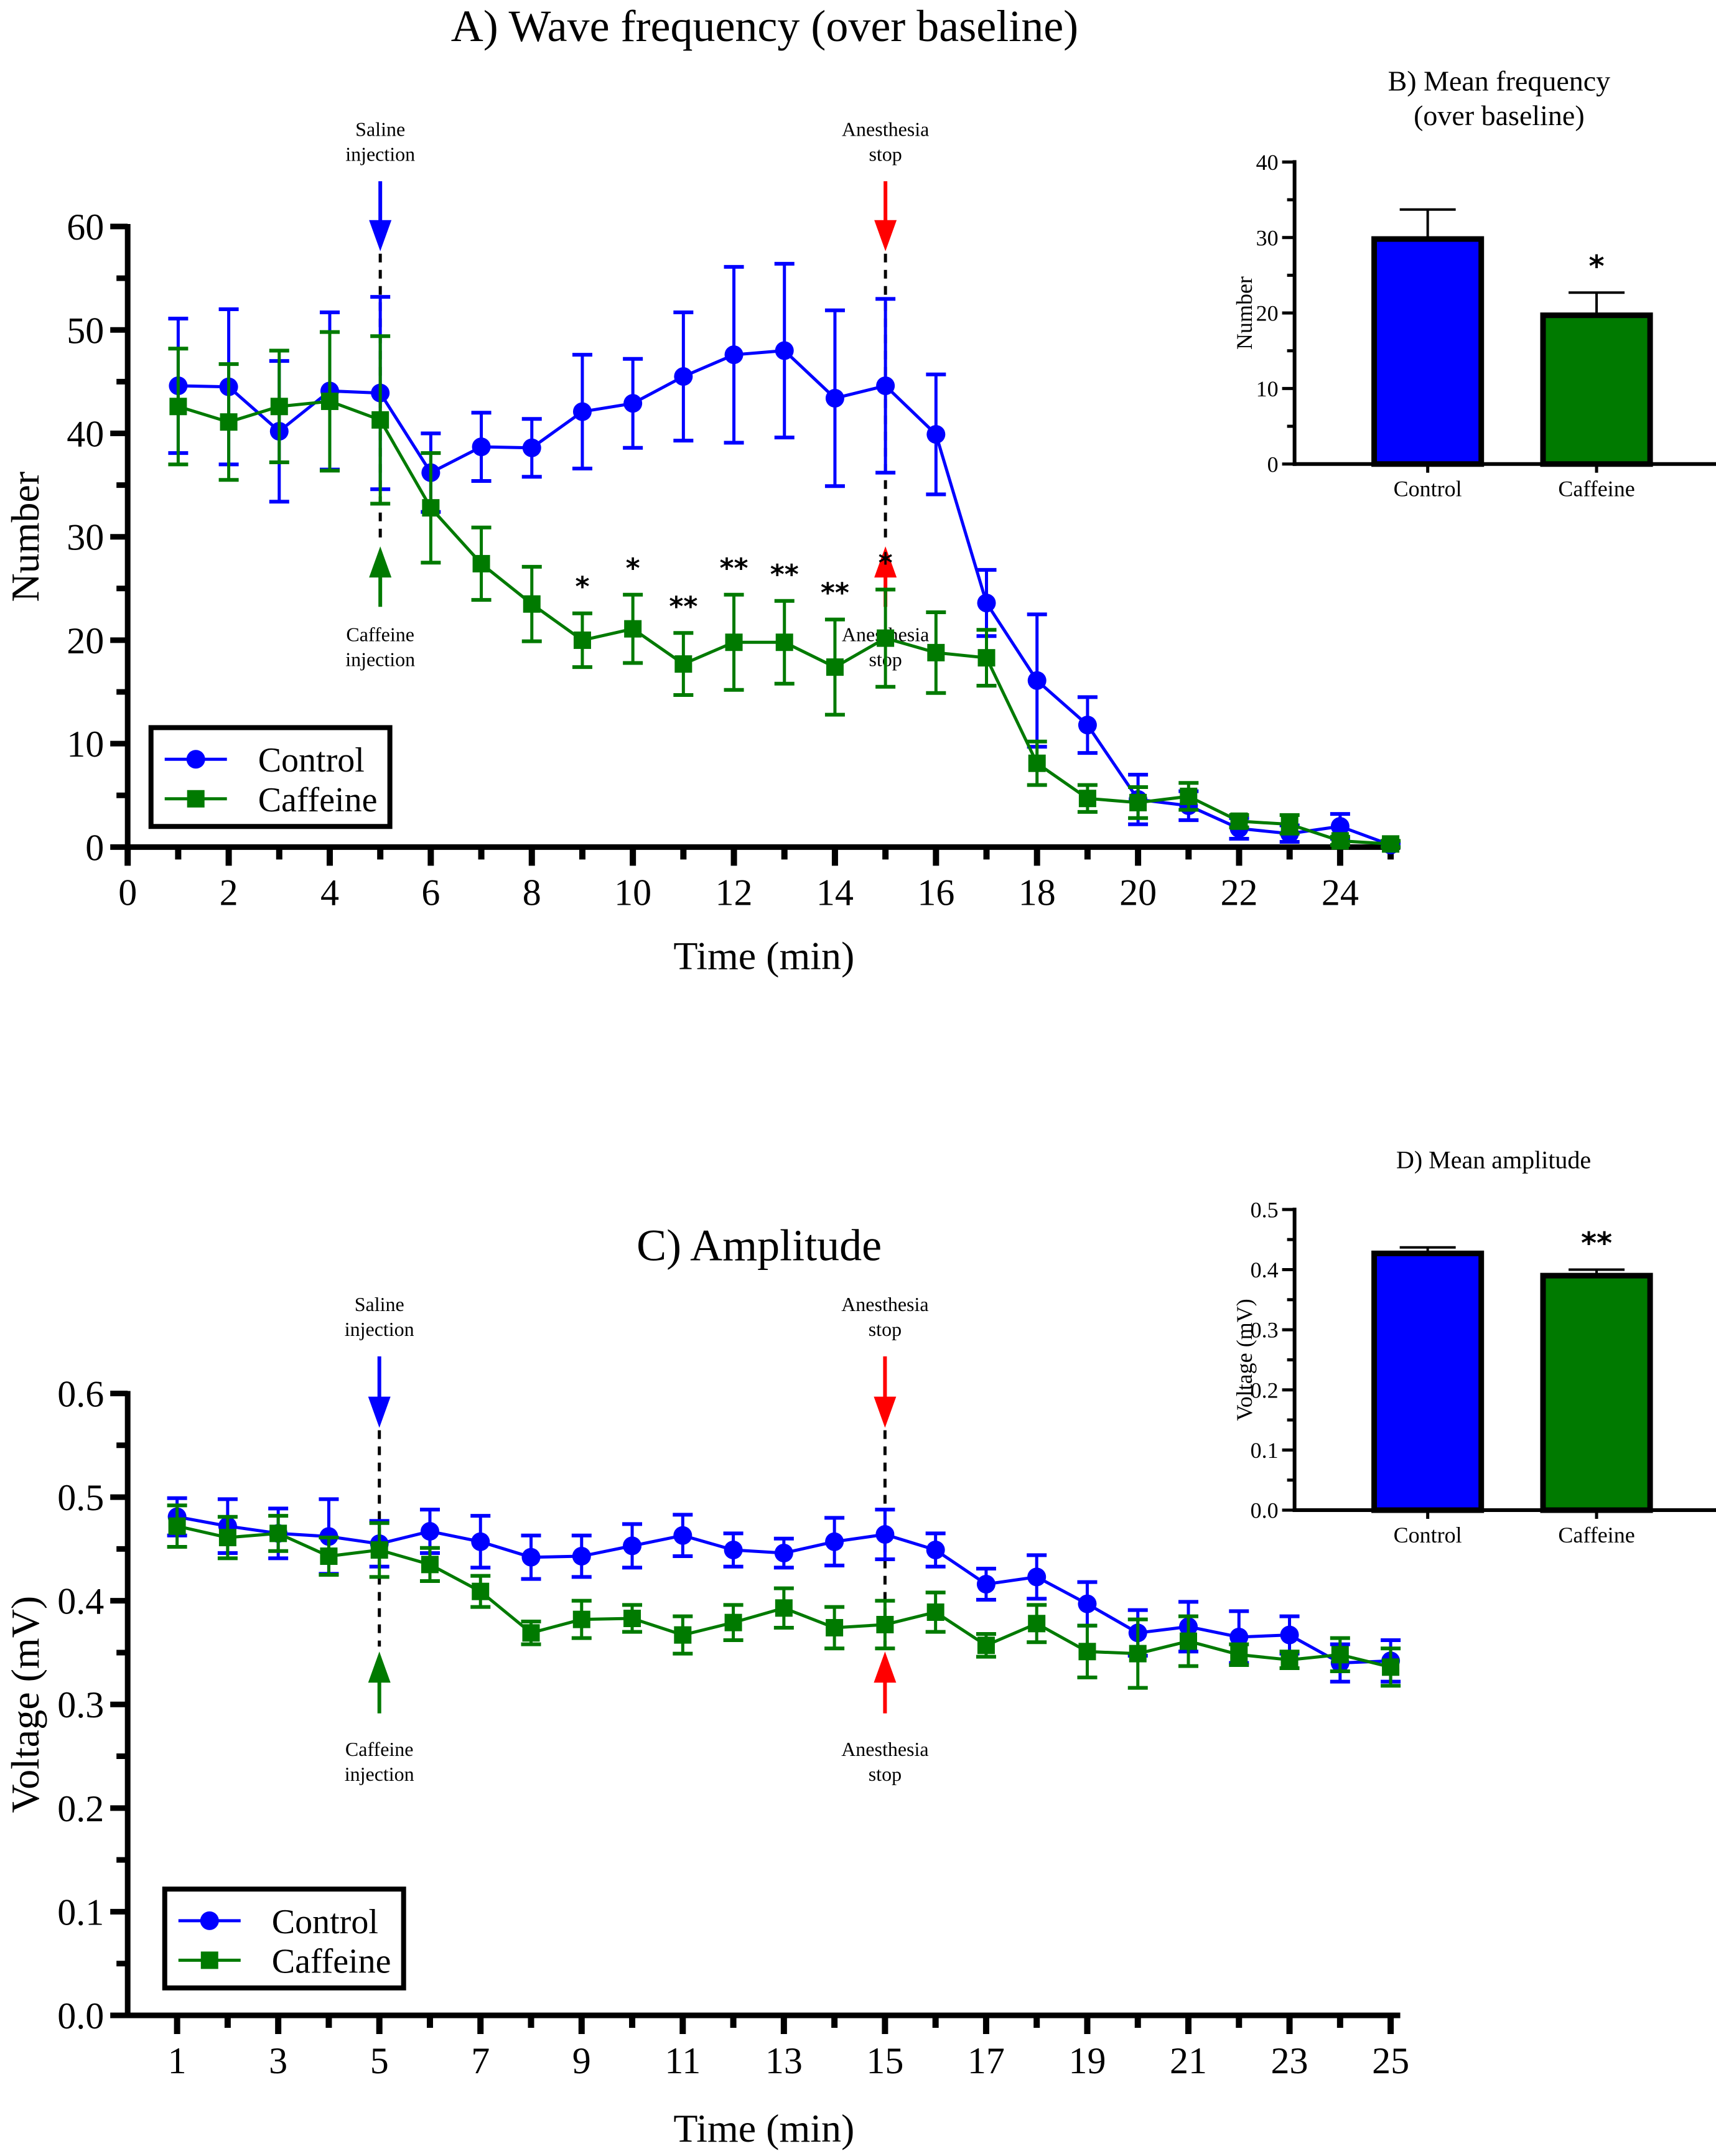 Image resolution: width=1716 pixels, height=2156 pixels. Describe the element at coordinates (1428, 352) in the screenshot. I see `bar-control` at that location.